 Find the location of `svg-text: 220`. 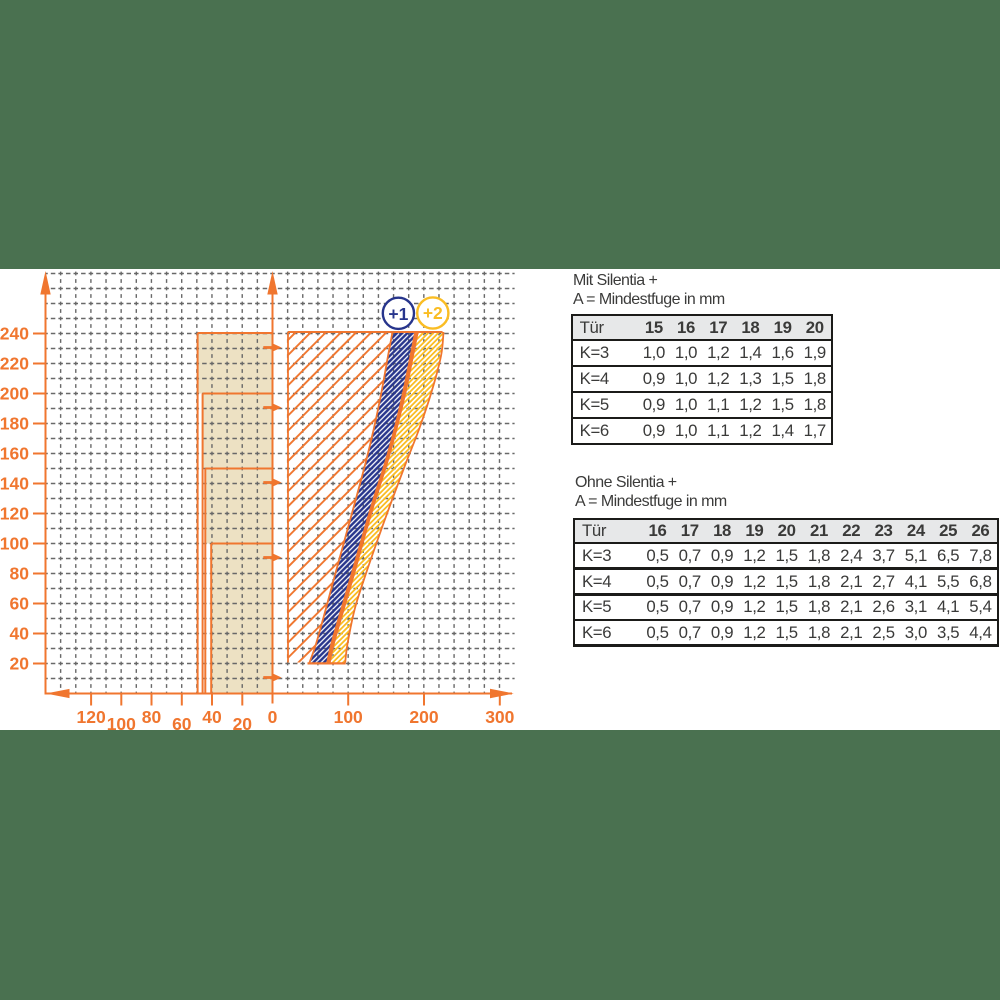

svg-text: 220 is located at coordinates (14, 364).